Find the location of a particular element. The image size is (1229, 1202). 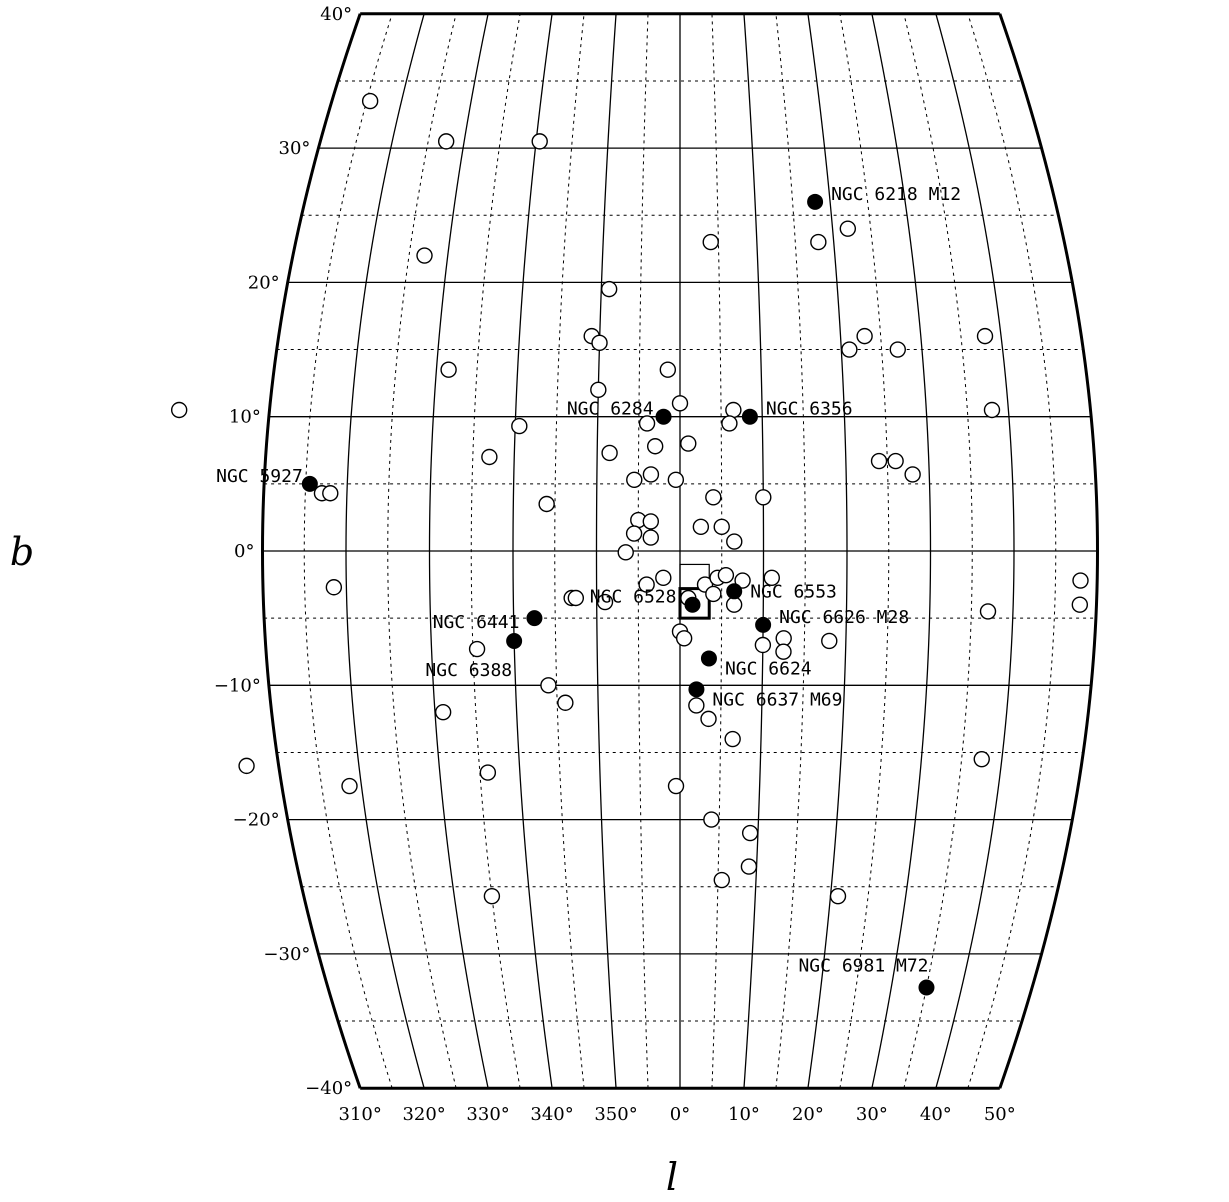

y-axis-title: b is located at coordinates (22, 552).